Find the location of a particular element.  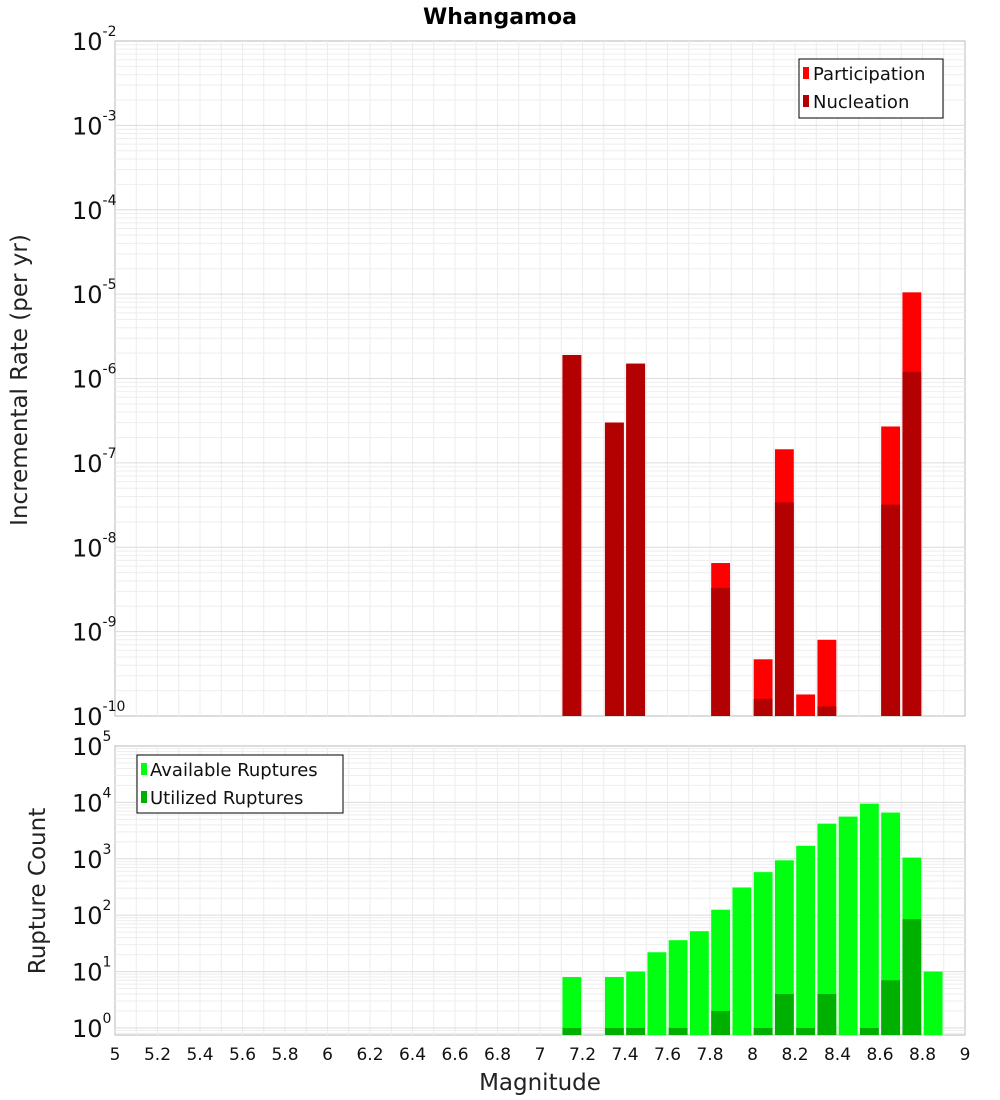

x-tick-label: 6.6 is located at coordinates (454, 1055).